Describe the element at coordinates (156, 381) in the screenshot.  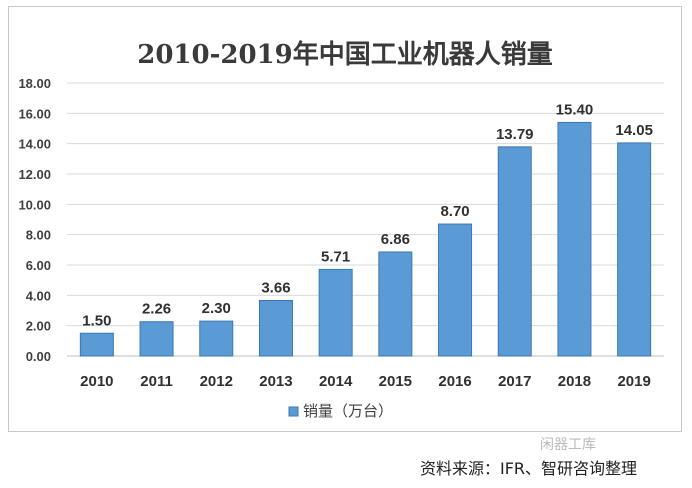
I see `x-tick-label: 2011` at that location.